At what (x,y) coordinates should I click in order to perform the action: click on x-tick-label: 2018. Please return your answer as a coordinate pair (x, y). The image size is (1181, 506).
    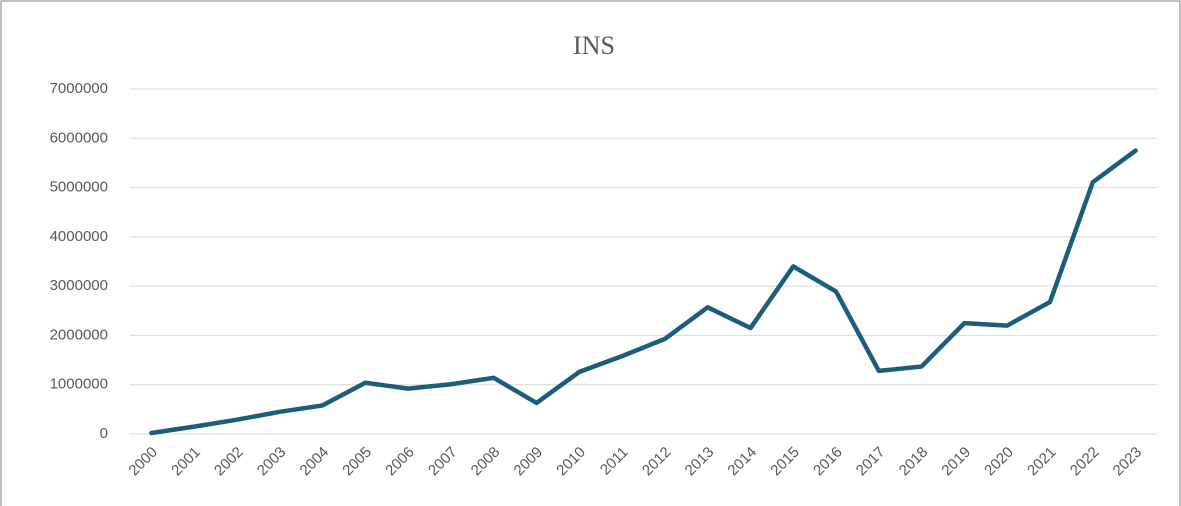
    Looking at the image, I should click on (914, 462).